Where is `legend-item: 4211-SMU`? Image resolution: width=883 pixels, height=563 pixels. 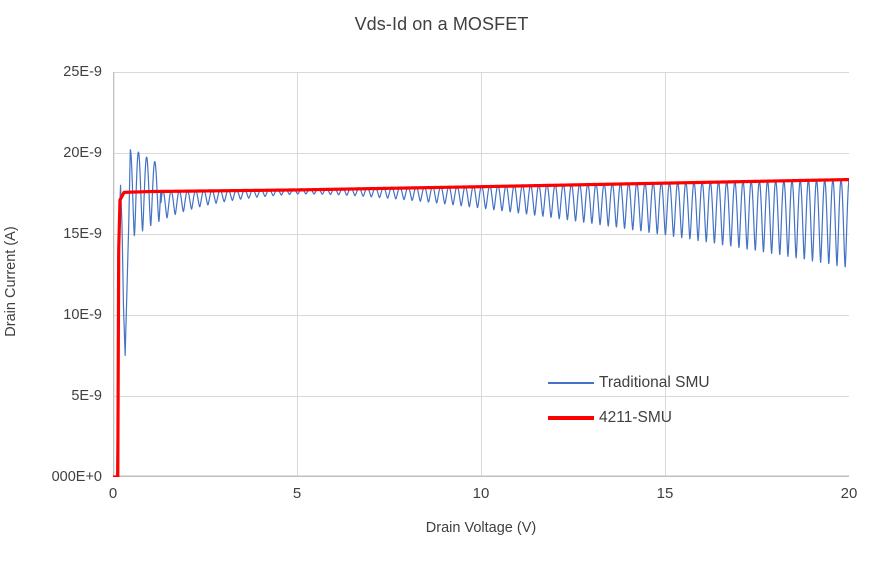
legend-item: 4211-SMU is located at coordinates (610, 418).